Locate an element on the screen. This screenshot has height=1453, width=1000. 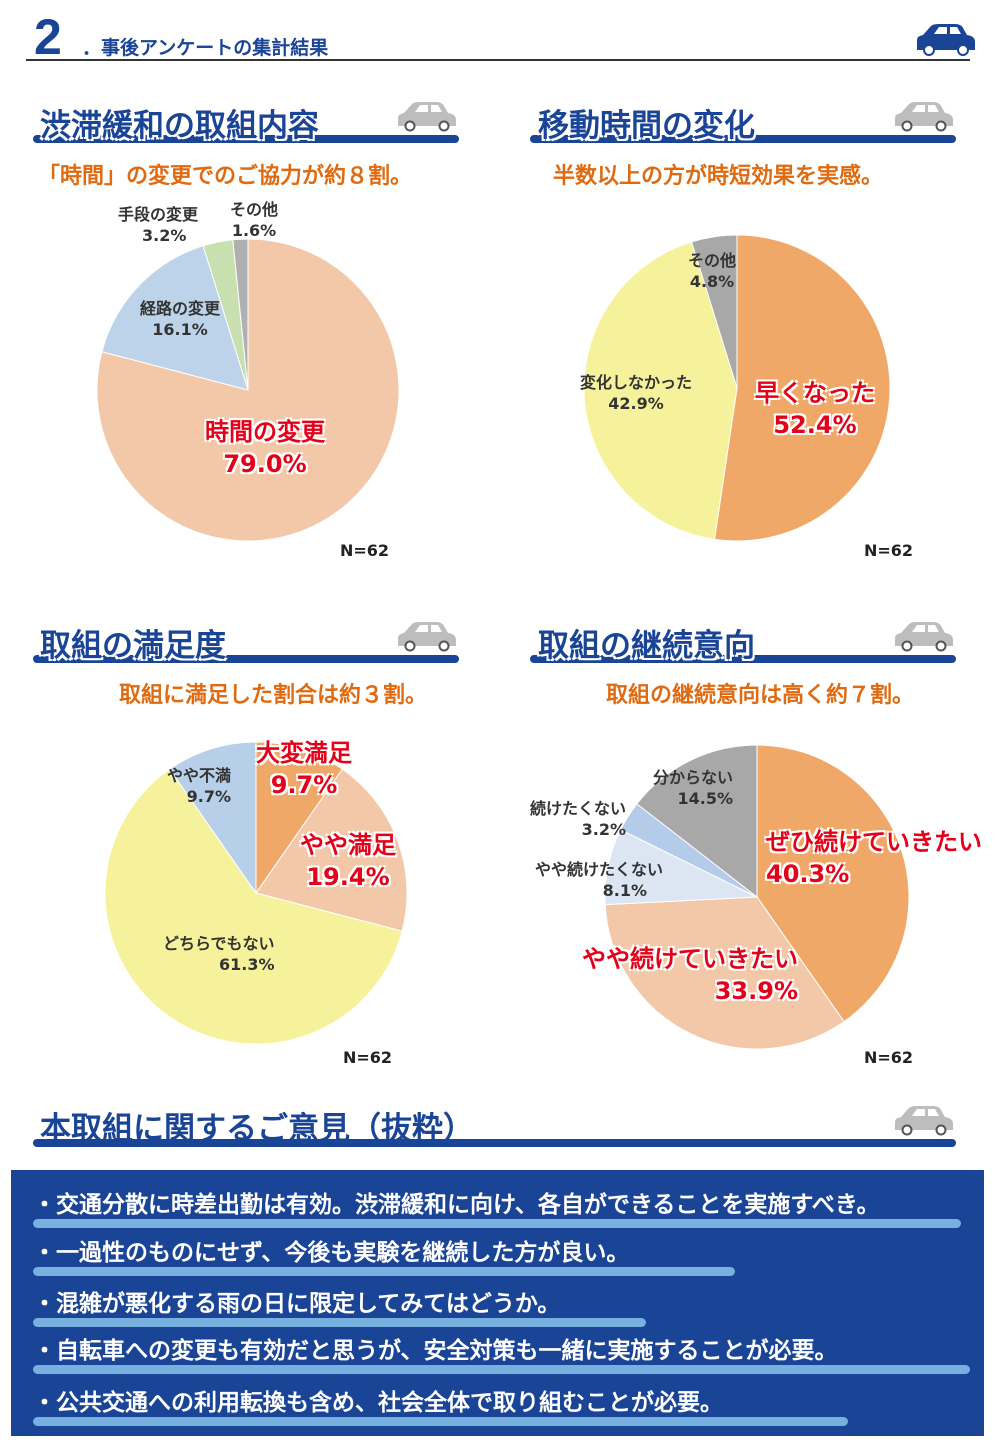
pie-chart-continuation is located at coordinates (757, 897).